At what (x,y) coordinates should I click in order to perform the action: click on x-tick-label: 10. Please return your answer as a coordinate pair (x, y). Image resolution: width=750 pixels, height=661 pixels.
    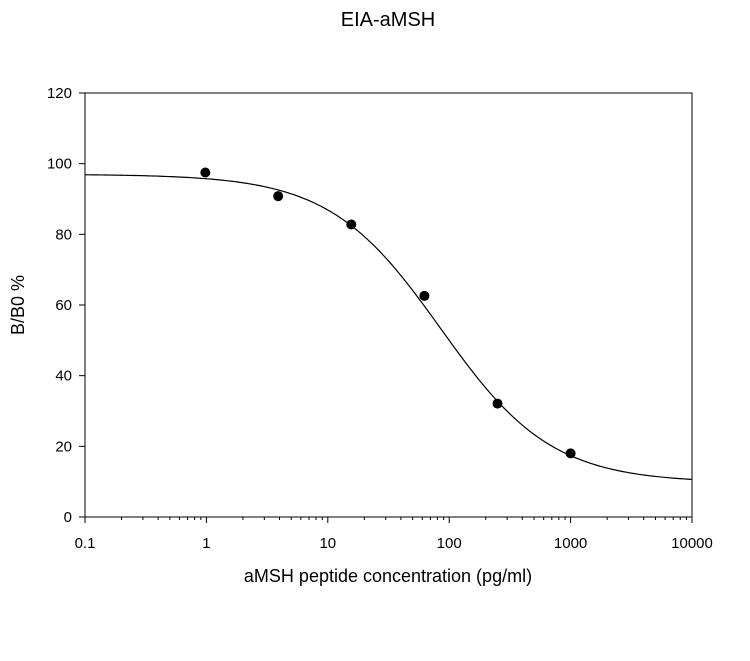
    Looking at the image, I should click on (327, 543).